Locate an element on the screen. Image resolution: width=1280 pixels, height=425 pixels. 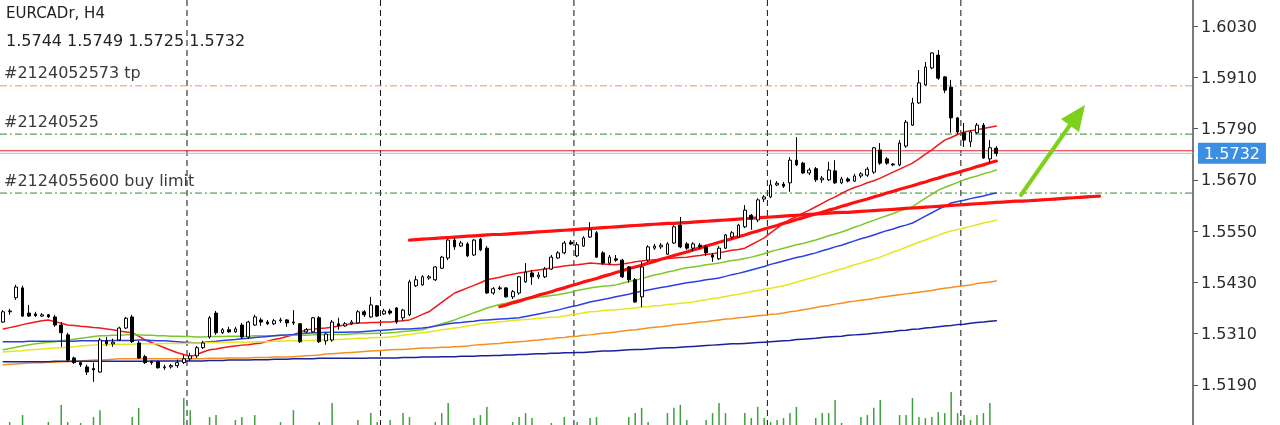
y-tick-label: 1.5310 is located at coordinates (1229, 334).